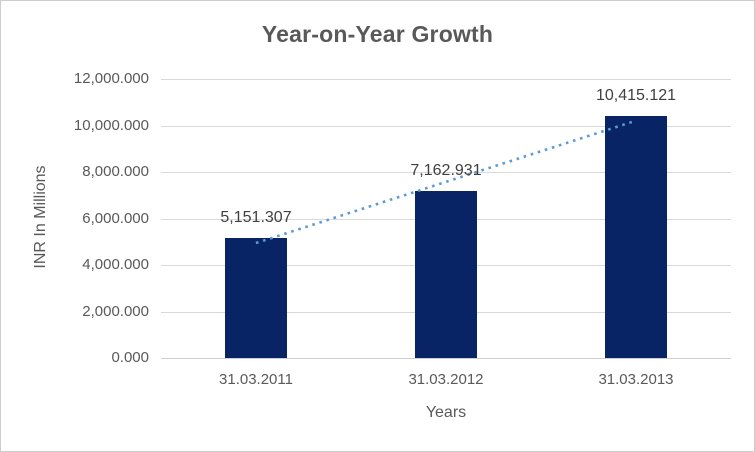 The image size is (755, 452). Describe the element at coordinates (446, 379) in the screenshot. I see `x-tick-label: 31.03.2012` at that location.